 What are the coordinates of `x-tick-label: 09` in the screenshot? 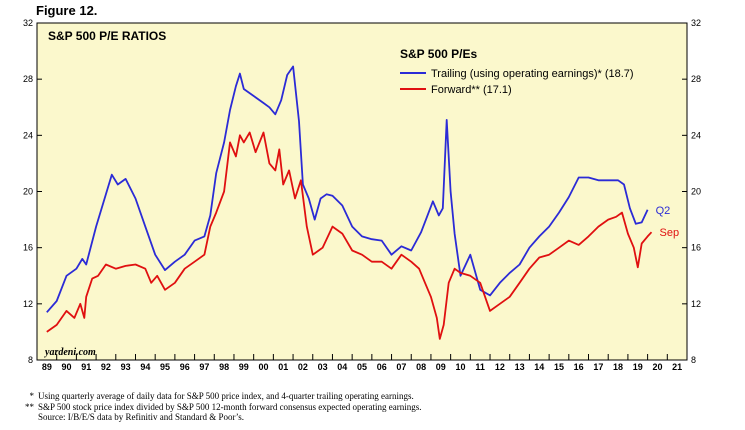 It's located at (441, 367).